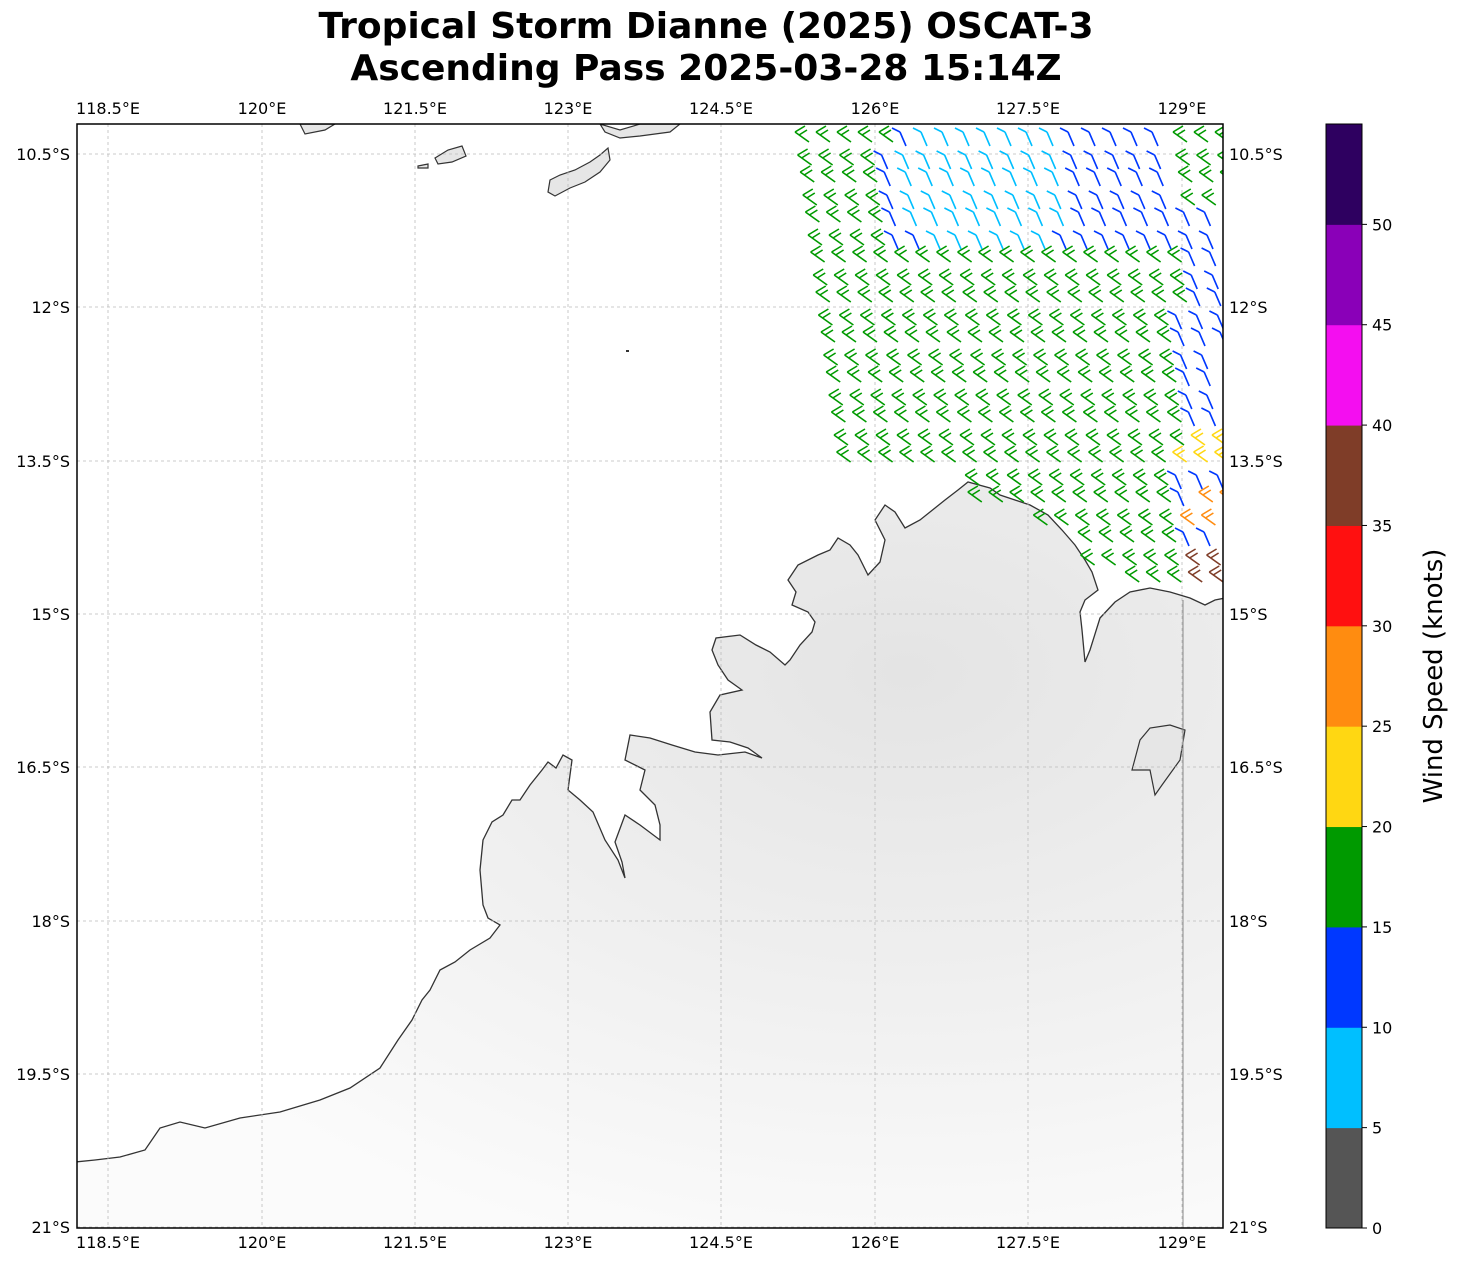 The height and width of the screenshot is (1264, 1462). Describe the element at coordinates (108, 1242) in the screenshot. I see `lon-label-bottom: 118.5°E` at that location.